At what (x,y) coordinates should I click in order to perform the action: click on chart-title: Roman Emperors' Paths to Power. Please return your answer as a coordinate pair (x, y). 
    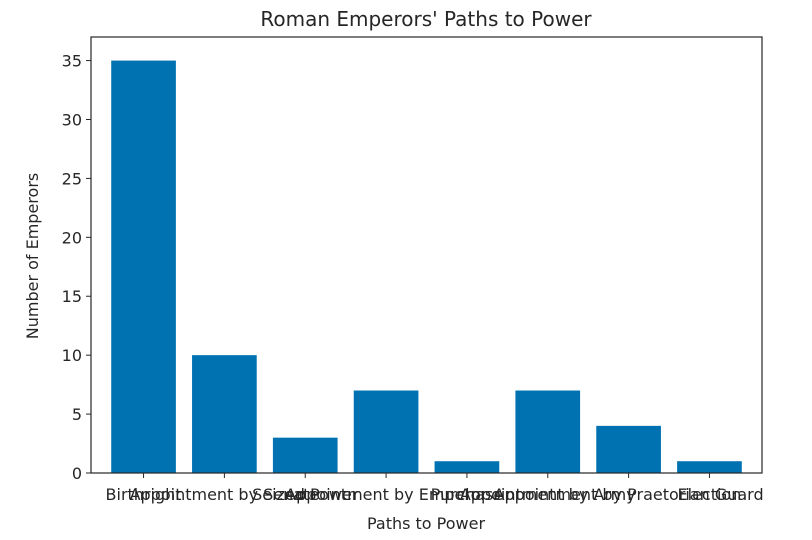
    Looking at the image, I should click on (426, 19).